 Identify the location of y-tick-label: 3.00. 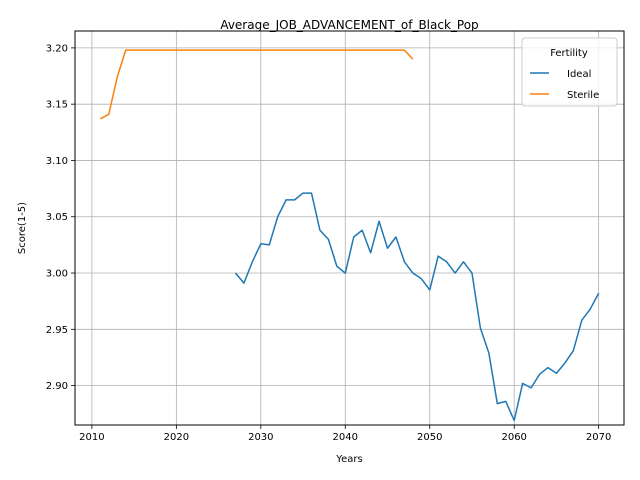
(57, 274).